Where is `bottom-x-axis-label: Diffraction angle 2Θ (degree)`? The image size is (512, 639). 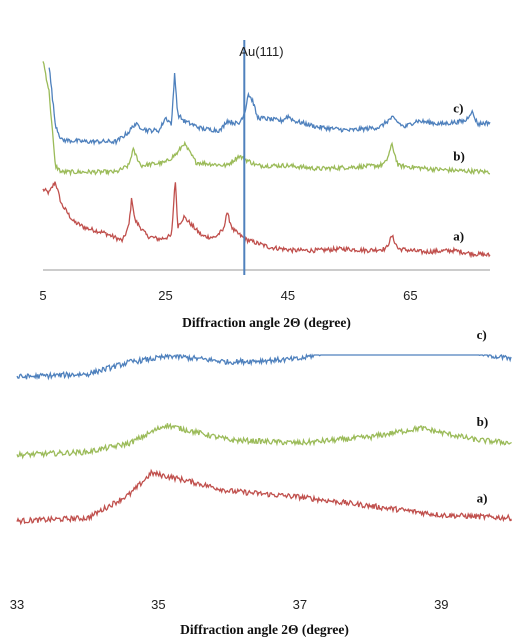
bottom-x-axis-label: Diffraction angle 2Θ (degree) is located at coordinates (264, 629).